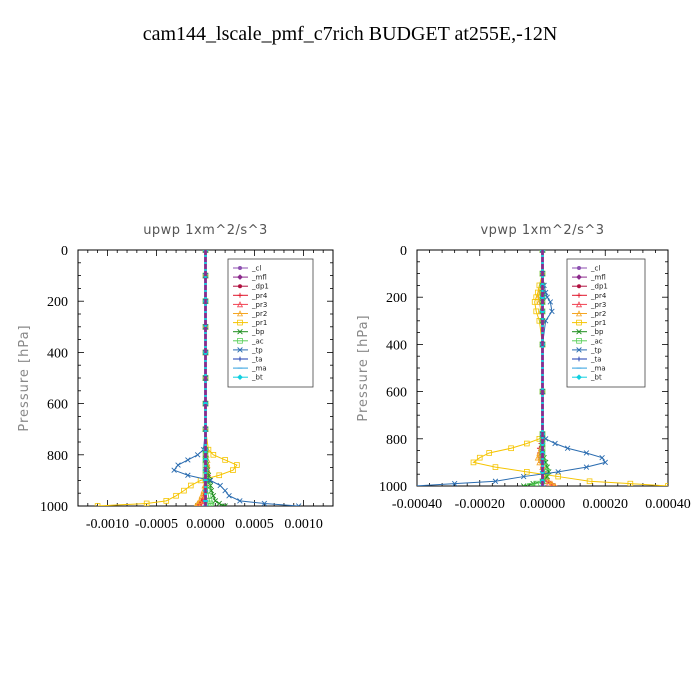 The image size is (700, 700). What do you see at coordinates (598, 369) in the screenshot?
I see `legend-label: _ma` at bounding box center [598, 369].